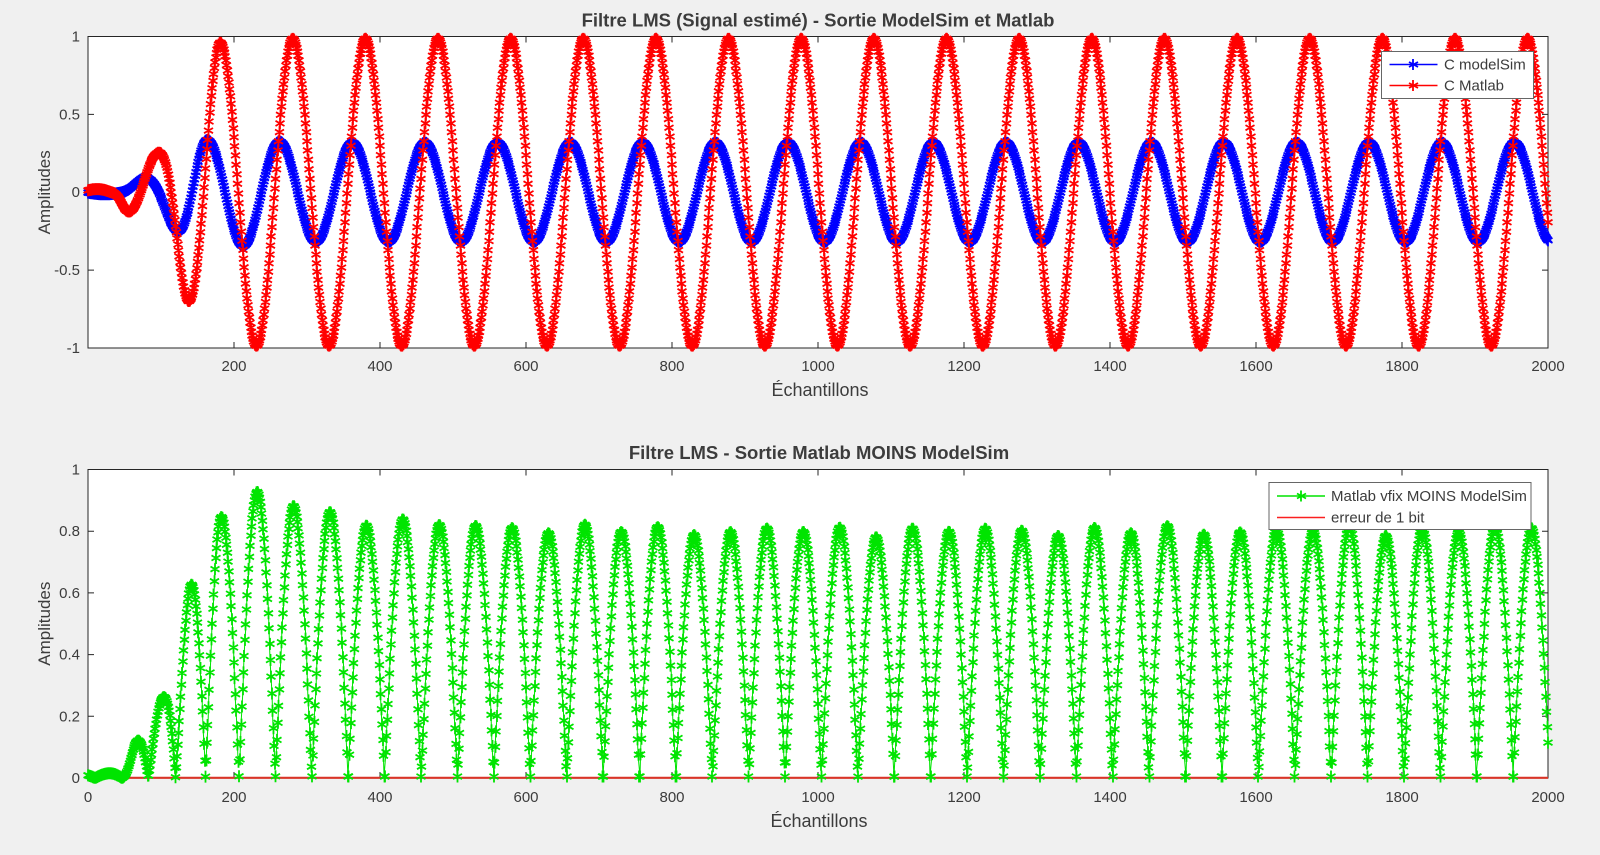 The width and height of the screenshot is (1600, 855). I want to click on svg-text: 0.6, so click(69, 593).